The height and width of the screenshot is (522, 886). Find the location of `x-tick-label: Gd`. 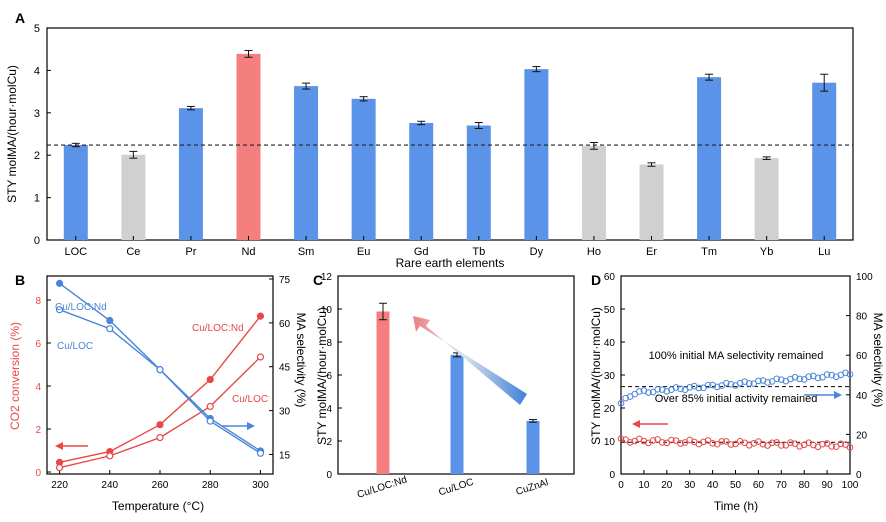

x-tick-label: Gd is located at coordinates (421, 252).